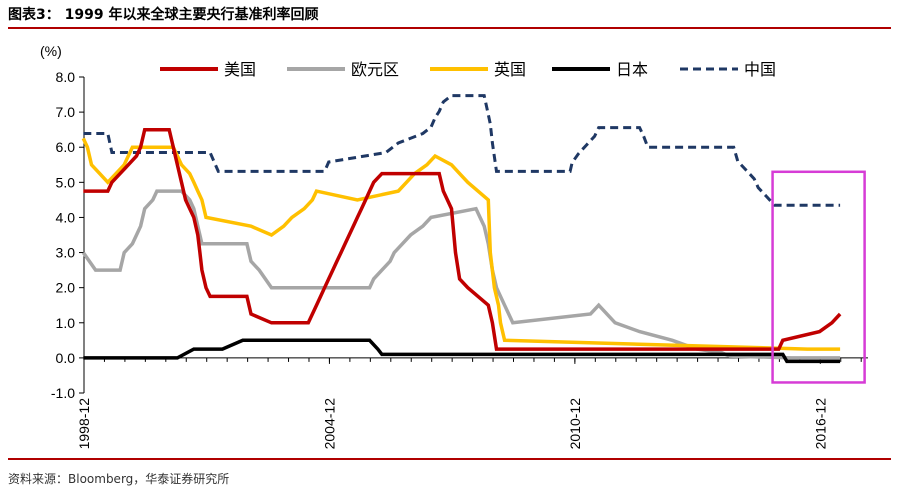 The height and width of the screenshot is (499, 914). What do you see at coordinates (63, 393) in the screenshot?
I see `y-tick-label: -1.0` at bounding box center [63, 393].